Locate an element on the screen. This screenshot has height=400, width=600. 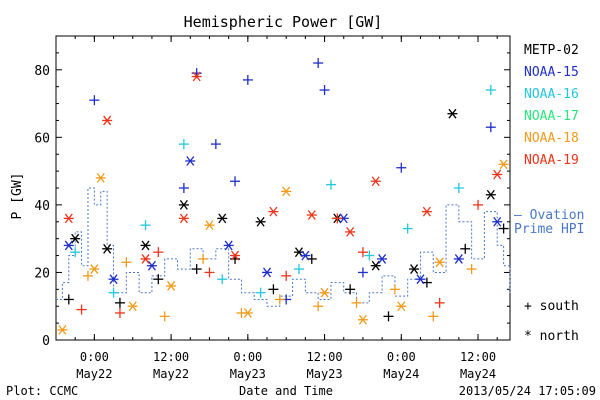
y-tick-label: 0 is located at coordinates (46, 341).